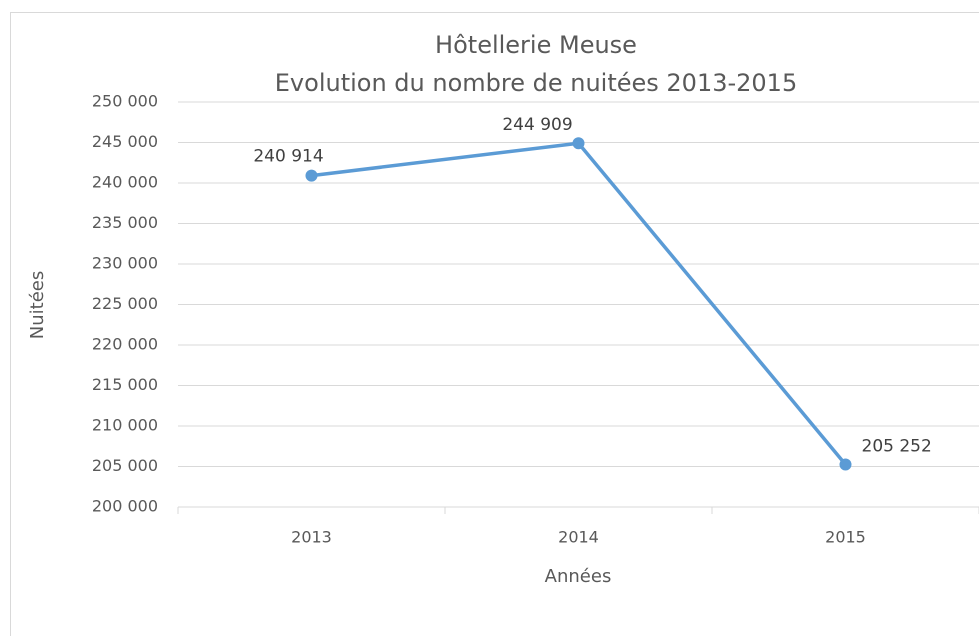 This screenshot has height=636, width=979. What do you see at coordinates (536, 83) in the screenshot?
I see `chart-subtitle: Evolution du nombre de nuitées 2013-2015` at bounding box center [536, 83].